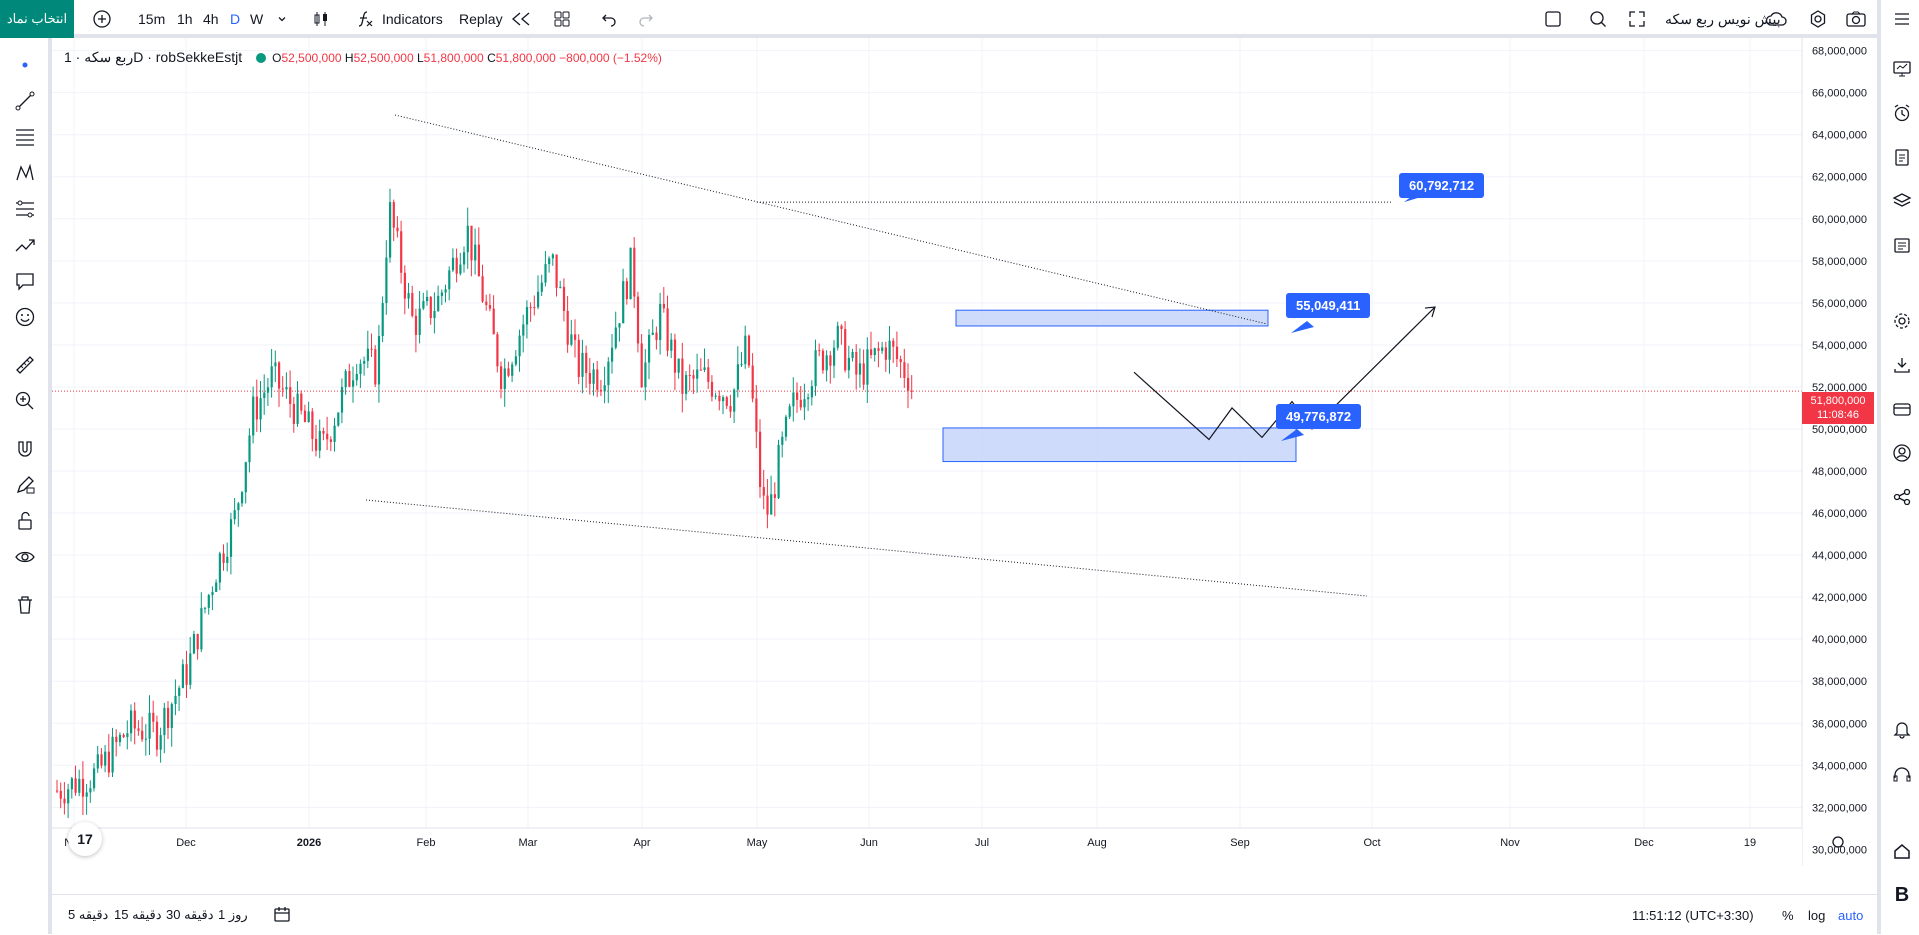 The image size is (1919, 935). Describe the element at coordinates (927, 847) in the screenshot. I see `time-axis-background` at that location.